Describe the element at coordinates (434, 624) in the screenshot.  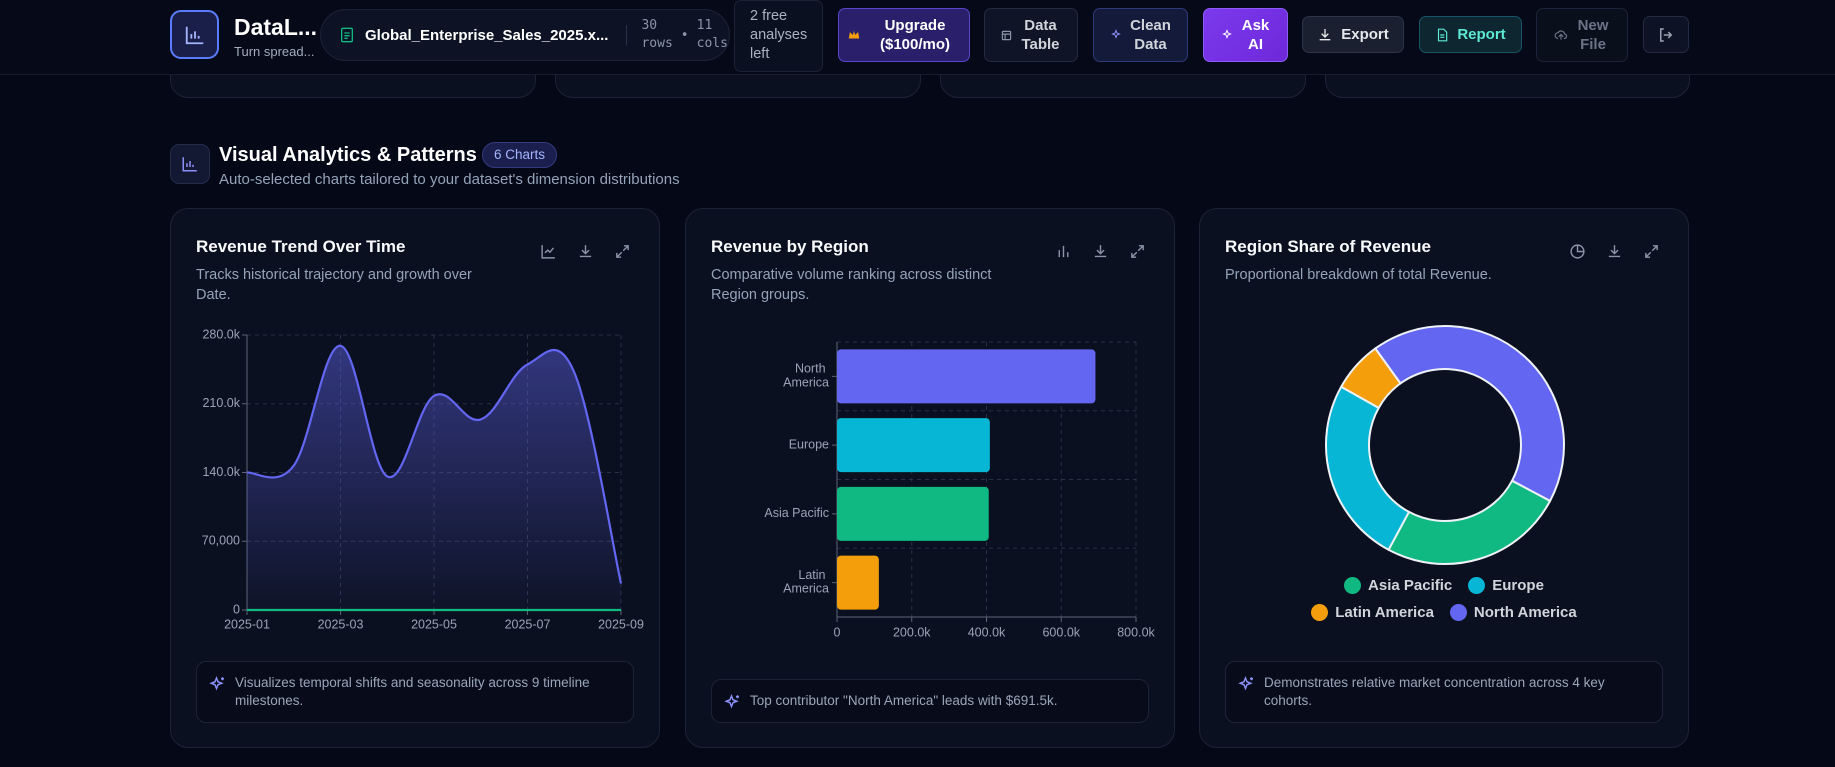
I see `x-tick-label: 2025-05` at that location.